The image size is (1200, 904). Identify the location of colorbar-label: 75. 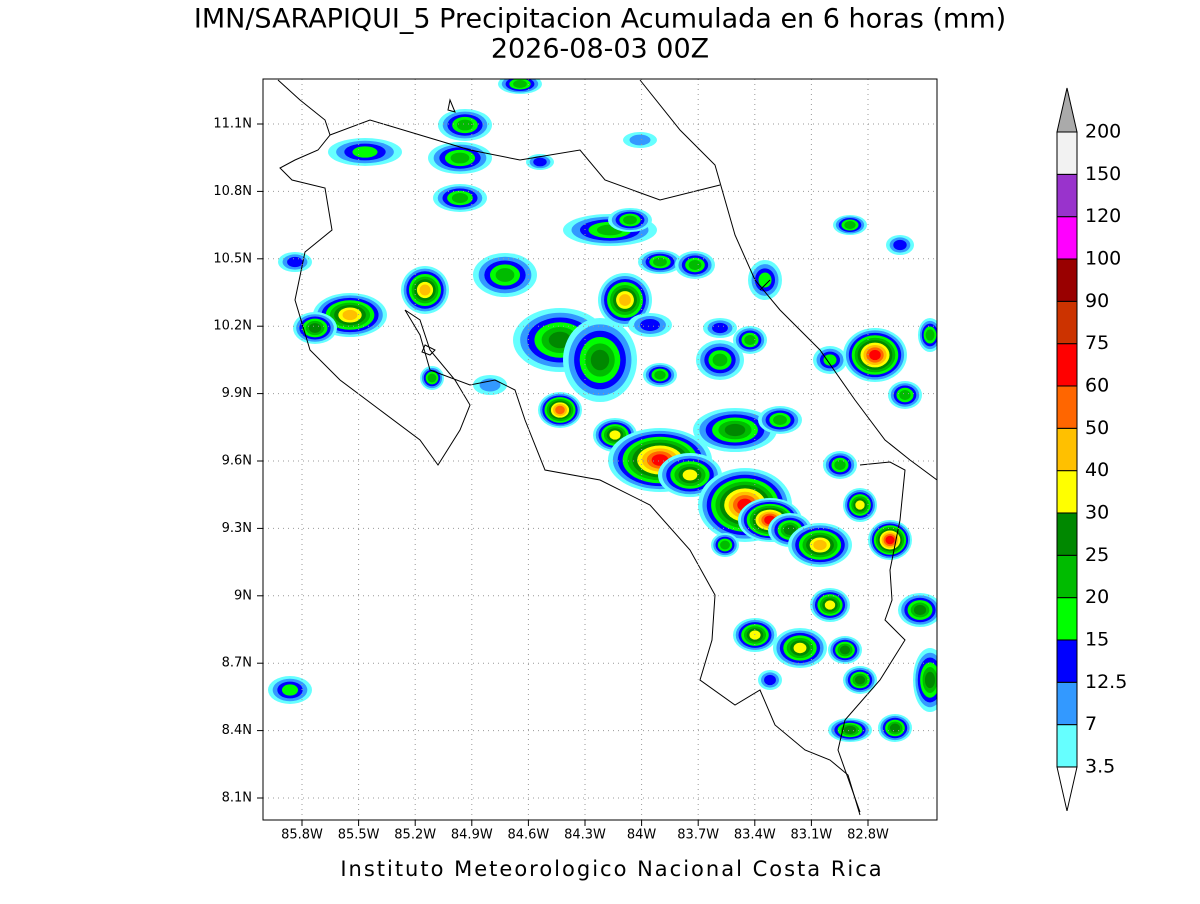
(1097, 343).